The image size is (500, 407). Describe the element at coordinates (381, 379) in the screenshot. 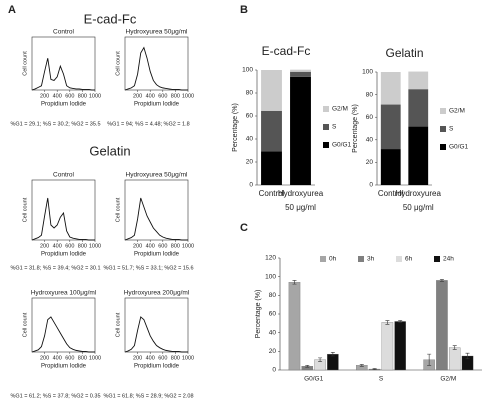

I see `x-tick-label: S` at that location.